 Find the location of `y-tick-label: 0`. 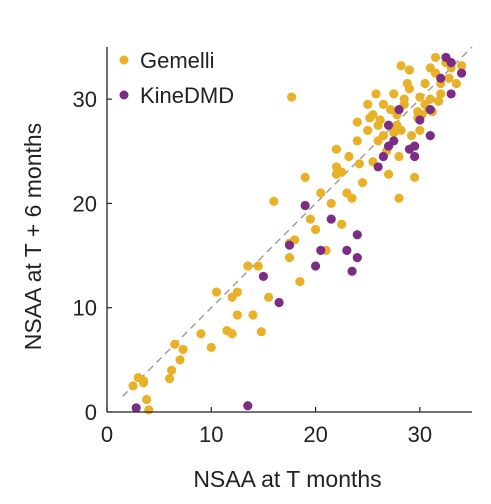

y-tick-label: 0 is located at coordinates (91, 412).